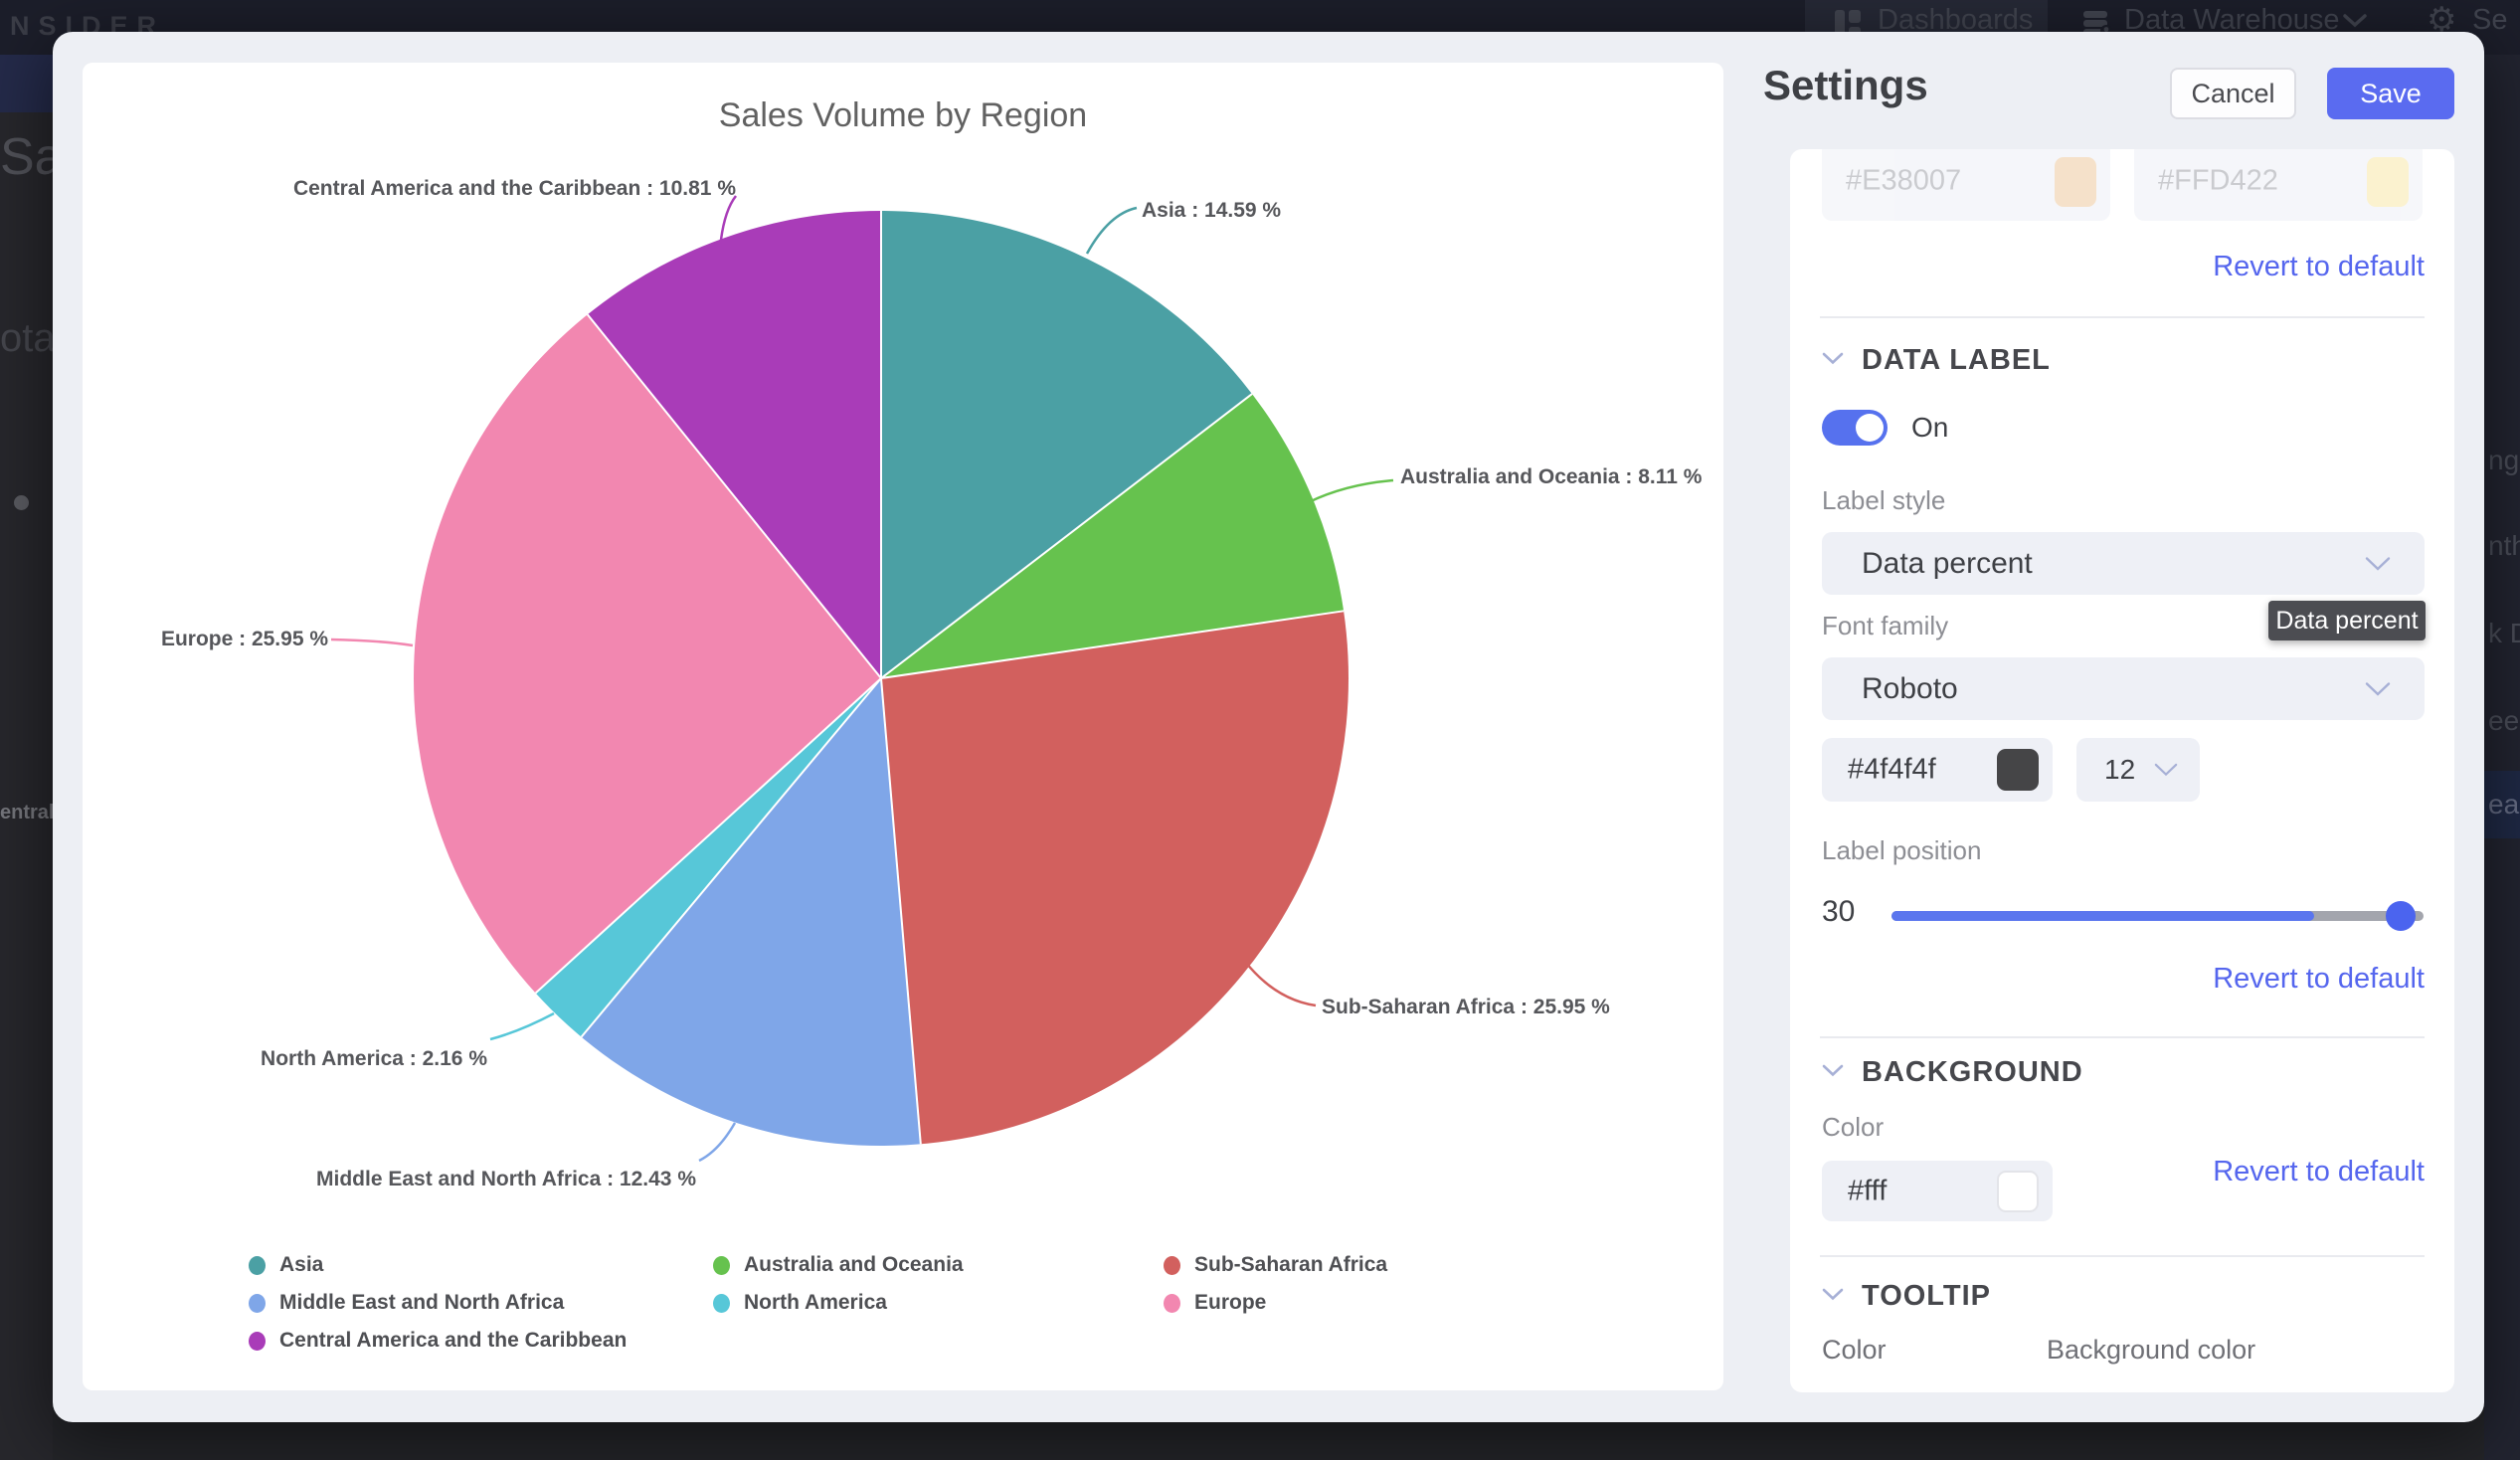 This screenshot has height=1460, width=2520. Describe the element at coordinates (854, 1264) in the screenshot. I see `legend-label: Australia and Oceania` at that location.